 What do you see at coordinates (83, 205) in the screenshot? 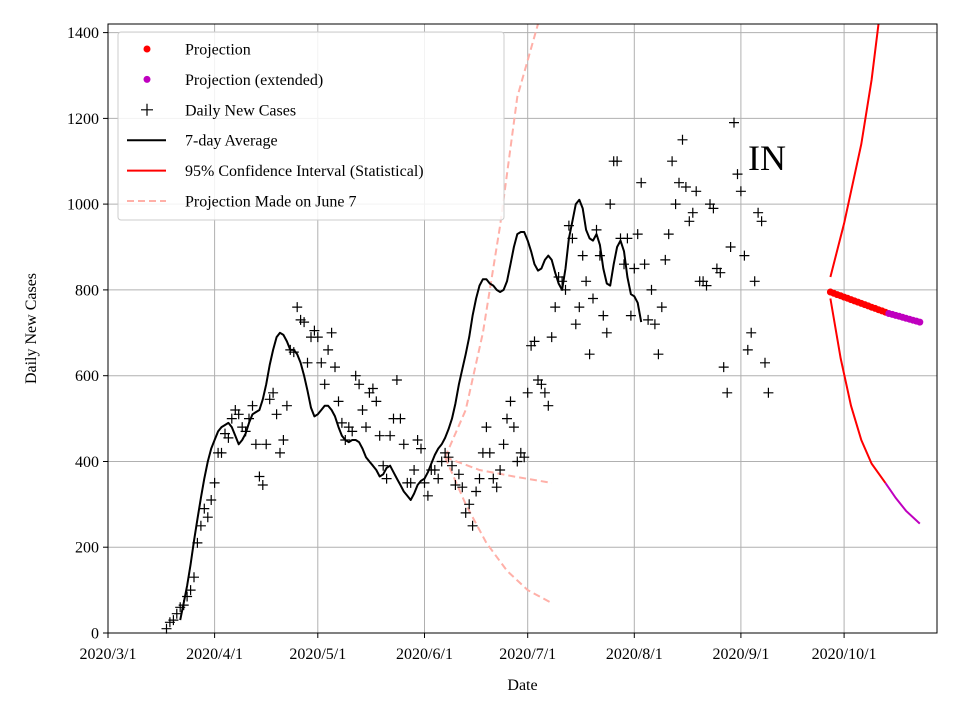
I see `y-tick-label: 1000` at bounding box center [83, 205].